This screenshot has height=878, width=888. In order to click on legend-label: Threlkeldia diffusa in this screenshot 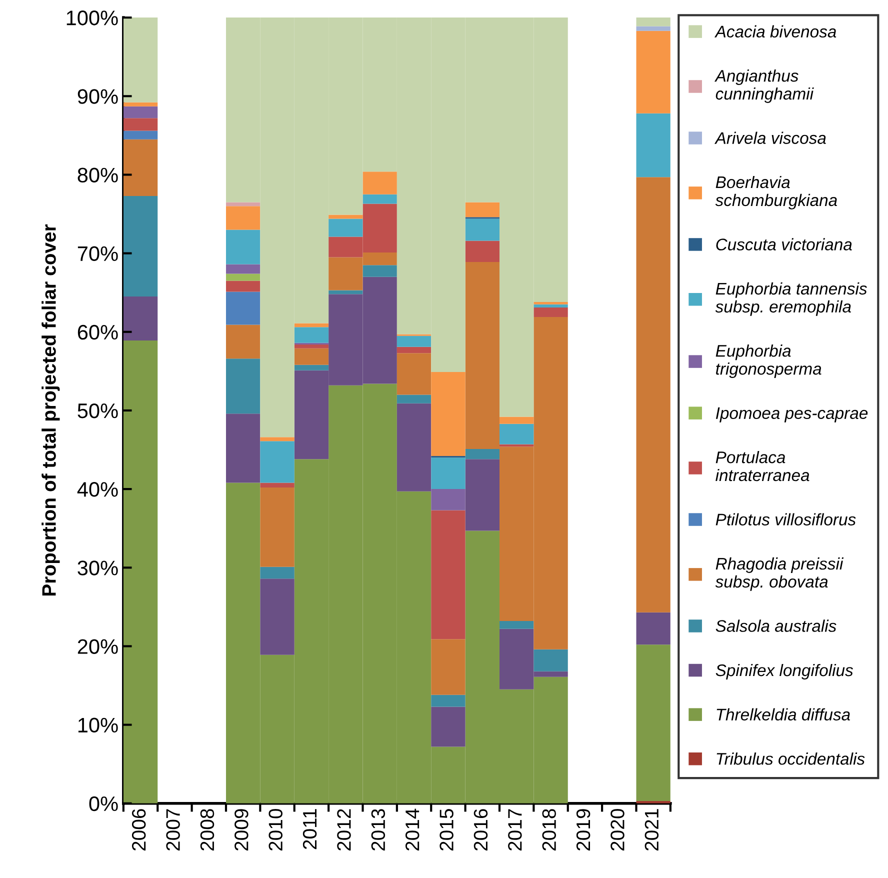, I will do `click(783, 714)`.